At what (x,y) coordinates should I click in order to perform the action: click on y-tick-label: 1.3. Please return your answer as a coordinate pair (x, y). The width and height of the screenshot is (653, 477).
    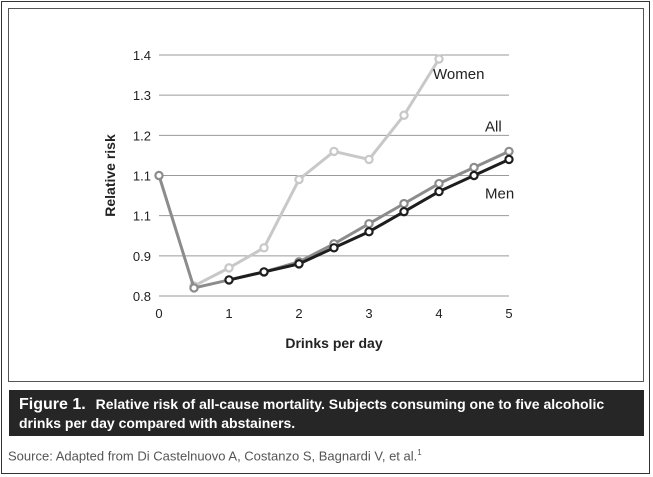
    Looking at the image, I should click on (142, 95).